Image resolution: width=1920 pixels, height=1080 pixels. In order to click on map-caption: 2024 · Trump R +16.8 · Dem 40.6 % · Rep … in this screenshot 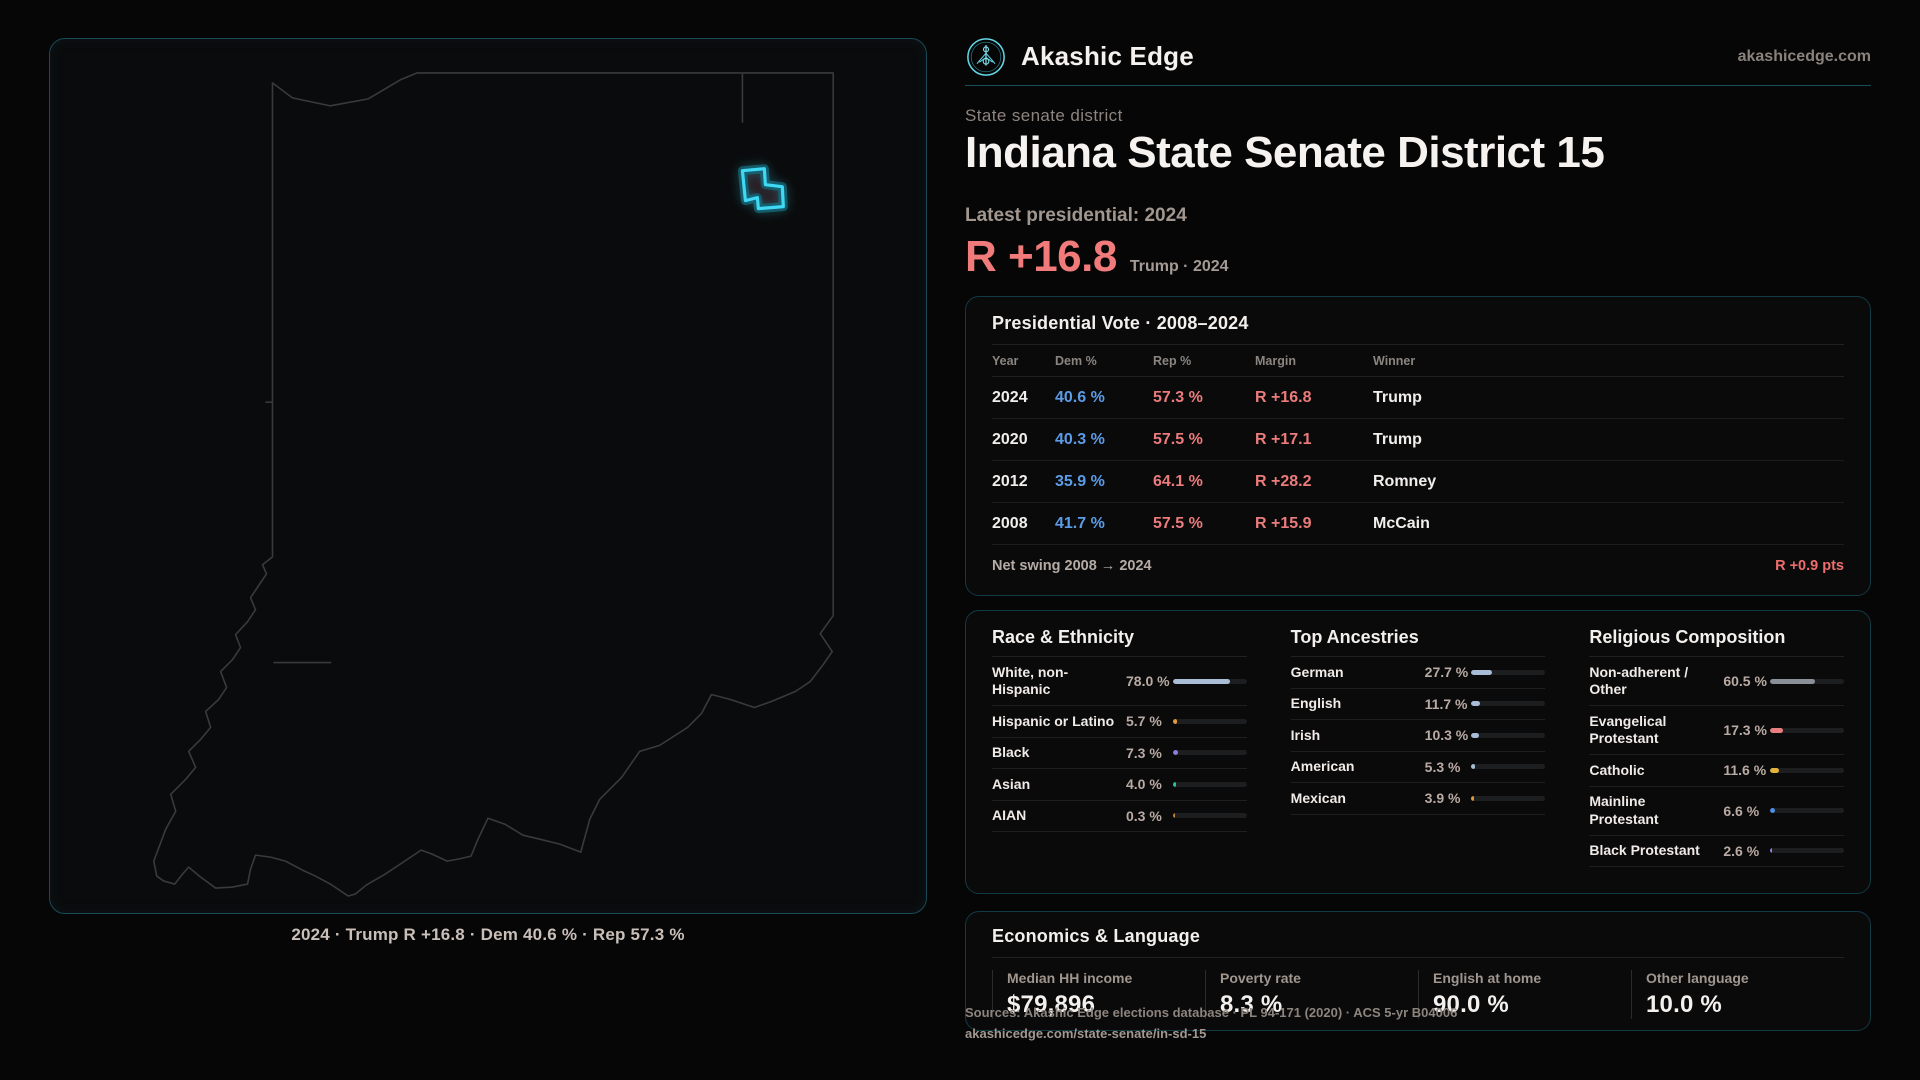, I will do `click(488, 934)`.